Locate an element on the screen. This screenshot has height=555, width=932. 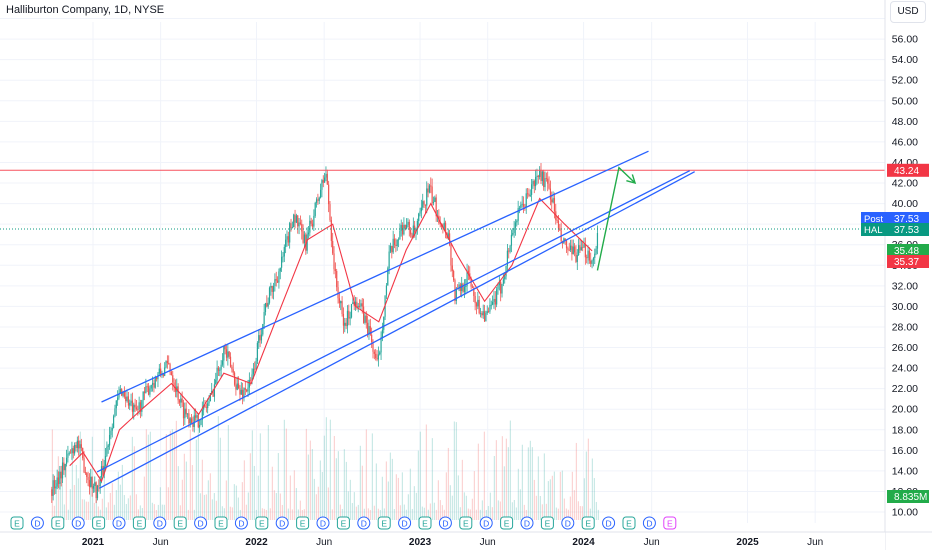
volume-badge: 8.835M is located at coordinates (908, 496).